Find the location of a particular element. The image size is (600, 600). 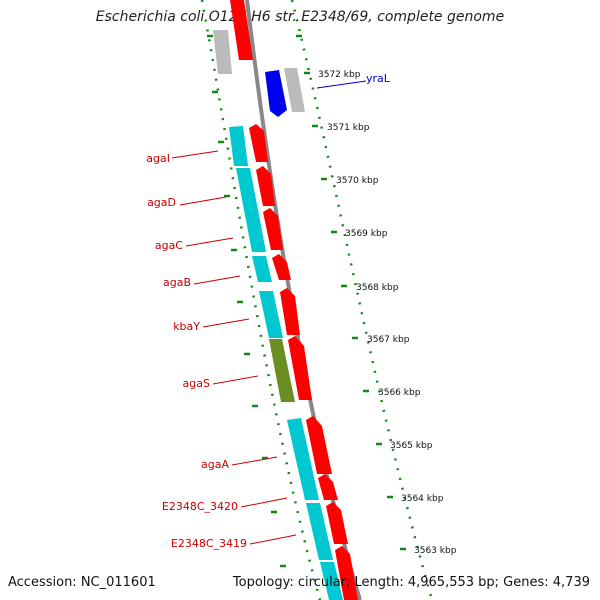

gene-arrow-agab is located at coordinates (281, 267).